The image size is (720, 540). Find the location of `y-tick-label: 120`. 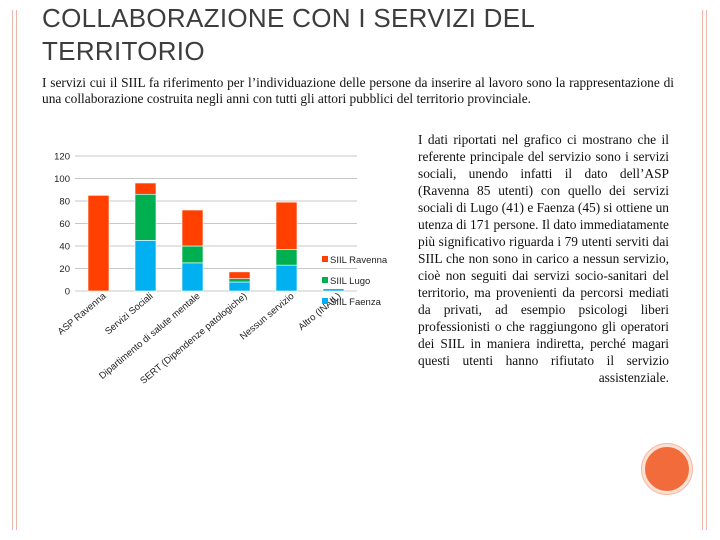

y-tick-label: 120 is located at coordinates (62, 157).